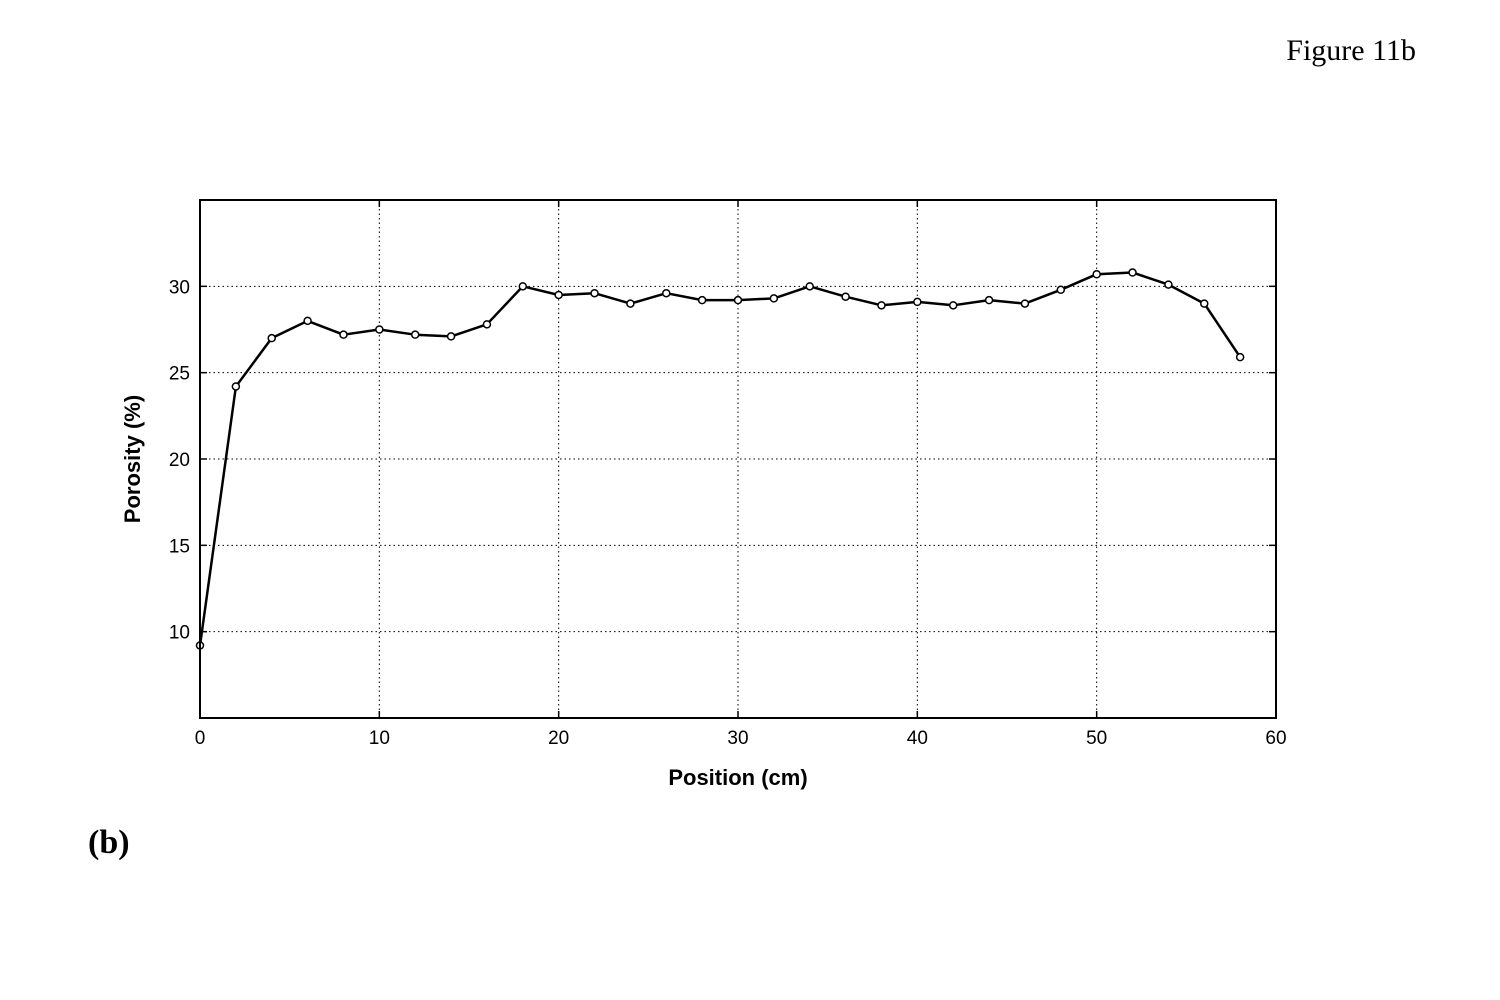  I want to click on y-tick-label: 20, so click(179, 460).